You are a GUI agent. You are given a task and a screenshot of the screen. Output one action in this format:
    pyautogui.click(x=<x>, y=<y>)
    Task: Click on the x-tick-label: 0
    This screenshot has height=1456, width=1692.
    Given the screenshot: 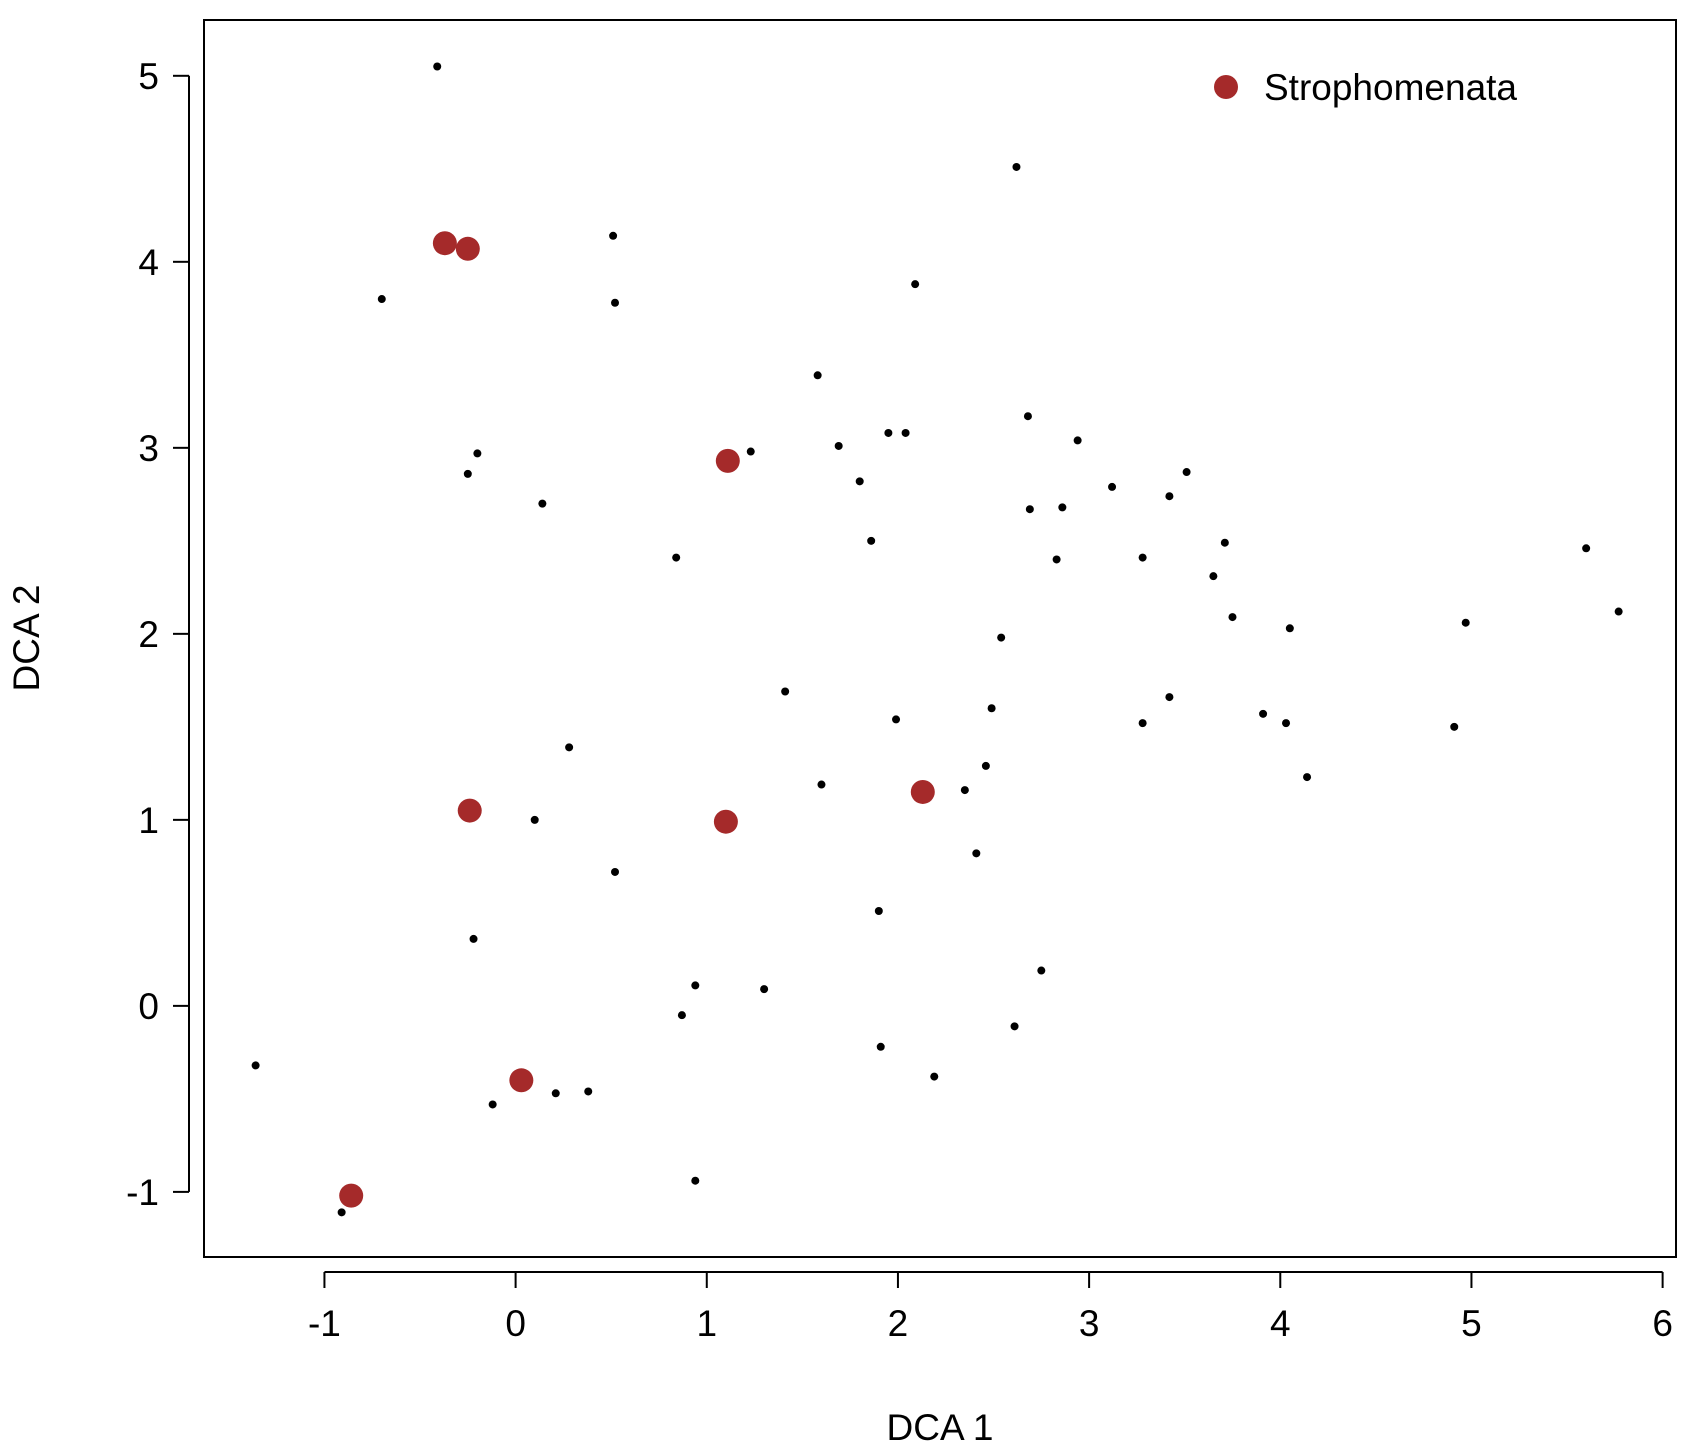 What is the action you would take?
    pyautogui.click(x=515, y=1323)
    